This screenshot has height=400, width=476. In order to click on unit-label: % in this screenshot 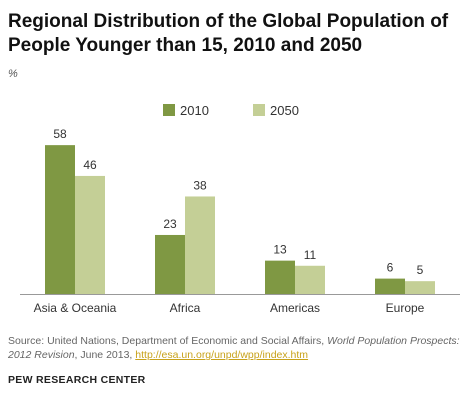, I will do `click(13, 74)`.